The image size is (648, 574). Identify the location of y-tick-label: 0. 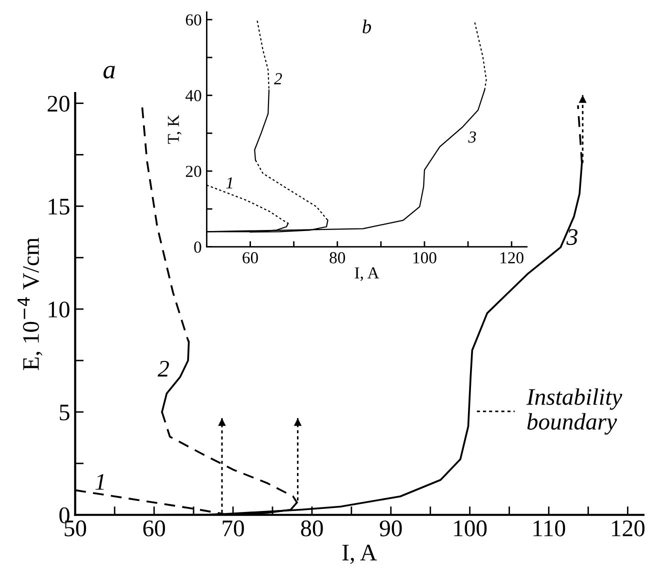
(198, 247).